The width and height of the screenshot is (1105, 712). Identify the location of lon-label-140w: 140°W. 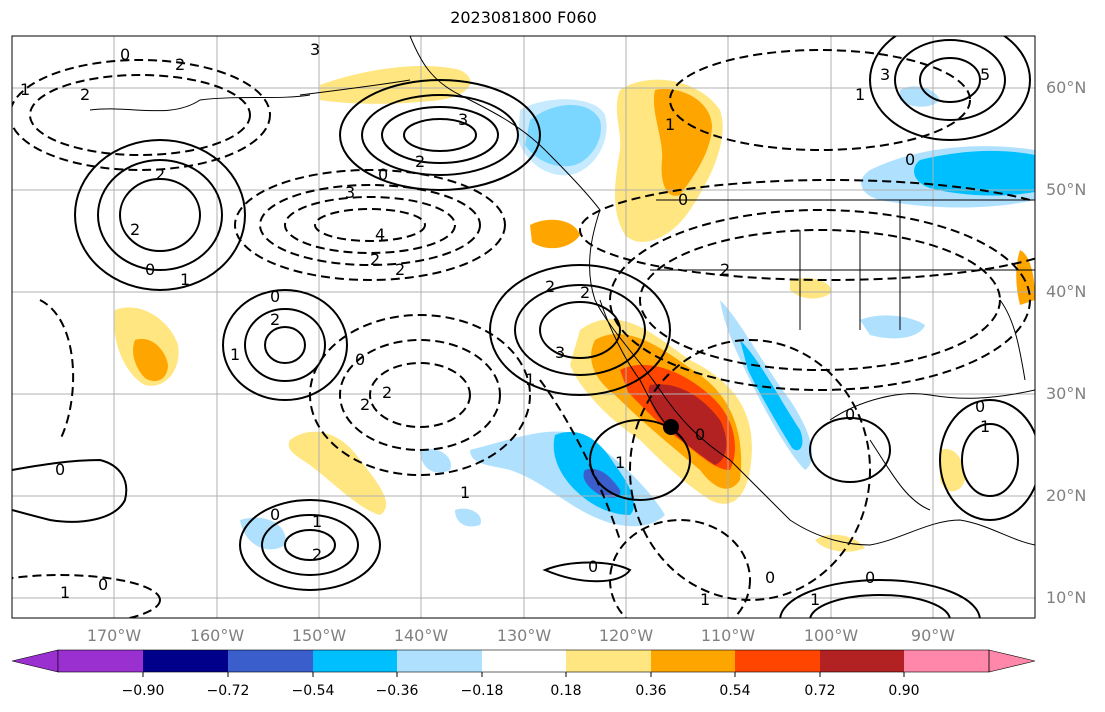
(421, 635).